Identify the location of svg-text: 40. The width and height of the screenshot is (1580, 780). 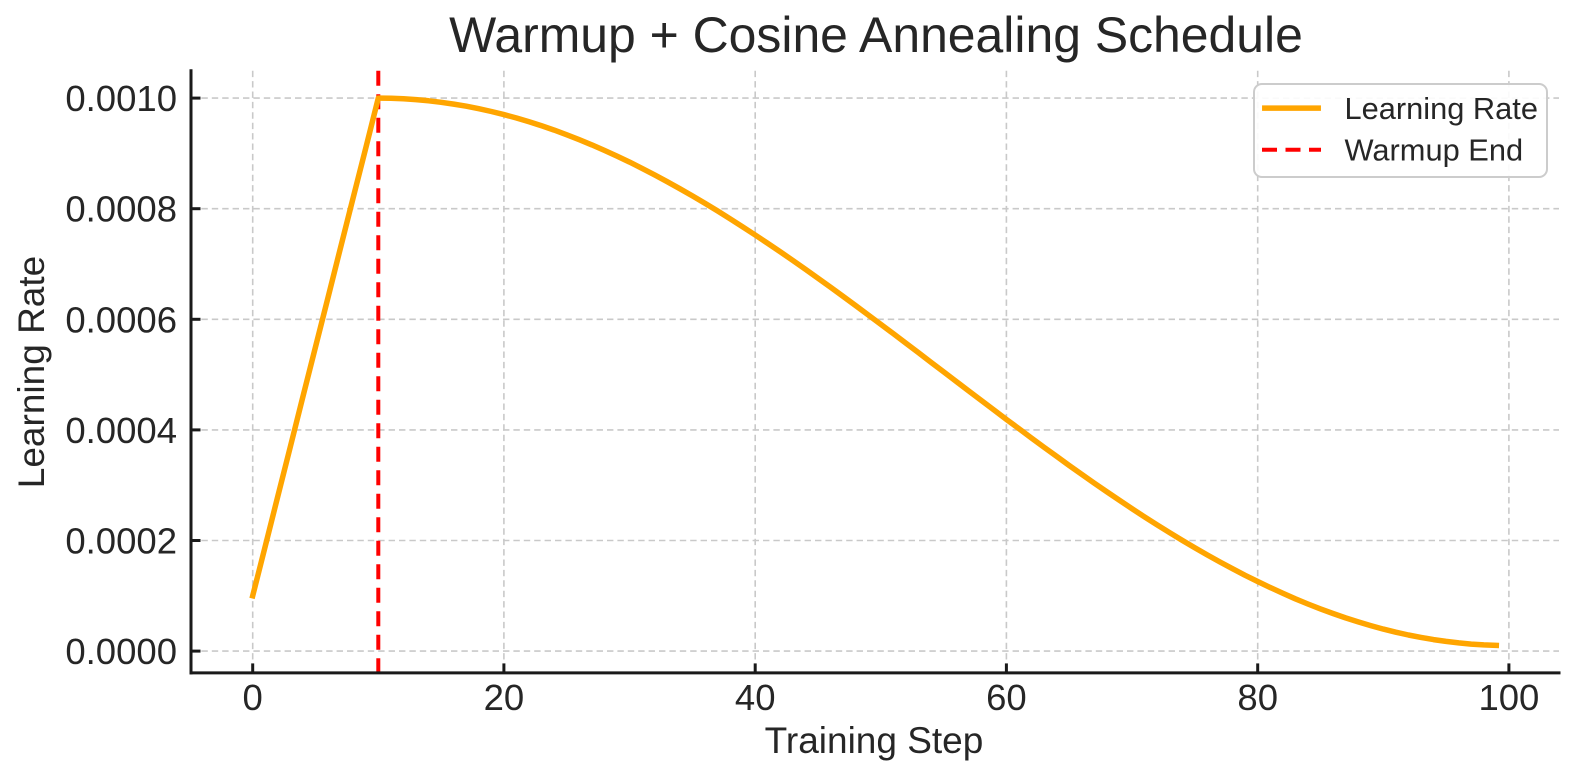
(755, 697).